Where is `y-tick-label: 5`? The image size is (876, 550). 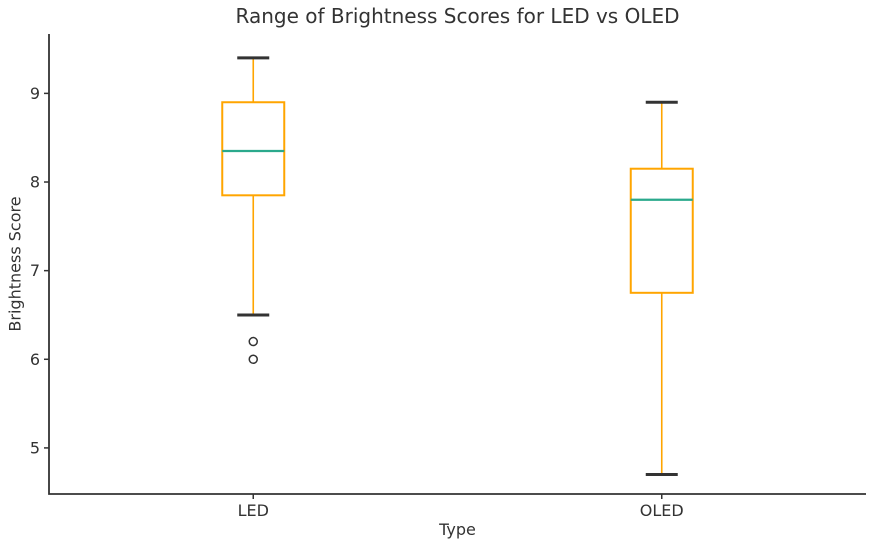
y-tick-label: 5 is located at coordinates (35, 447).